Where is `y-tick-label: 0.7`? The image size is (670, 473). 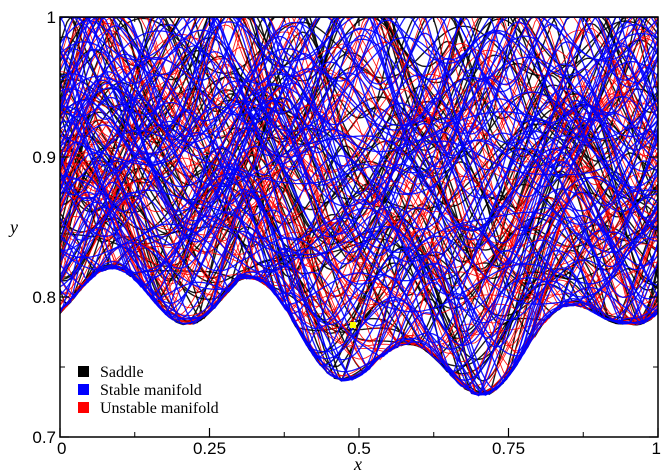 y-tick-label: 0.7 is located at coordinates (44, 437).